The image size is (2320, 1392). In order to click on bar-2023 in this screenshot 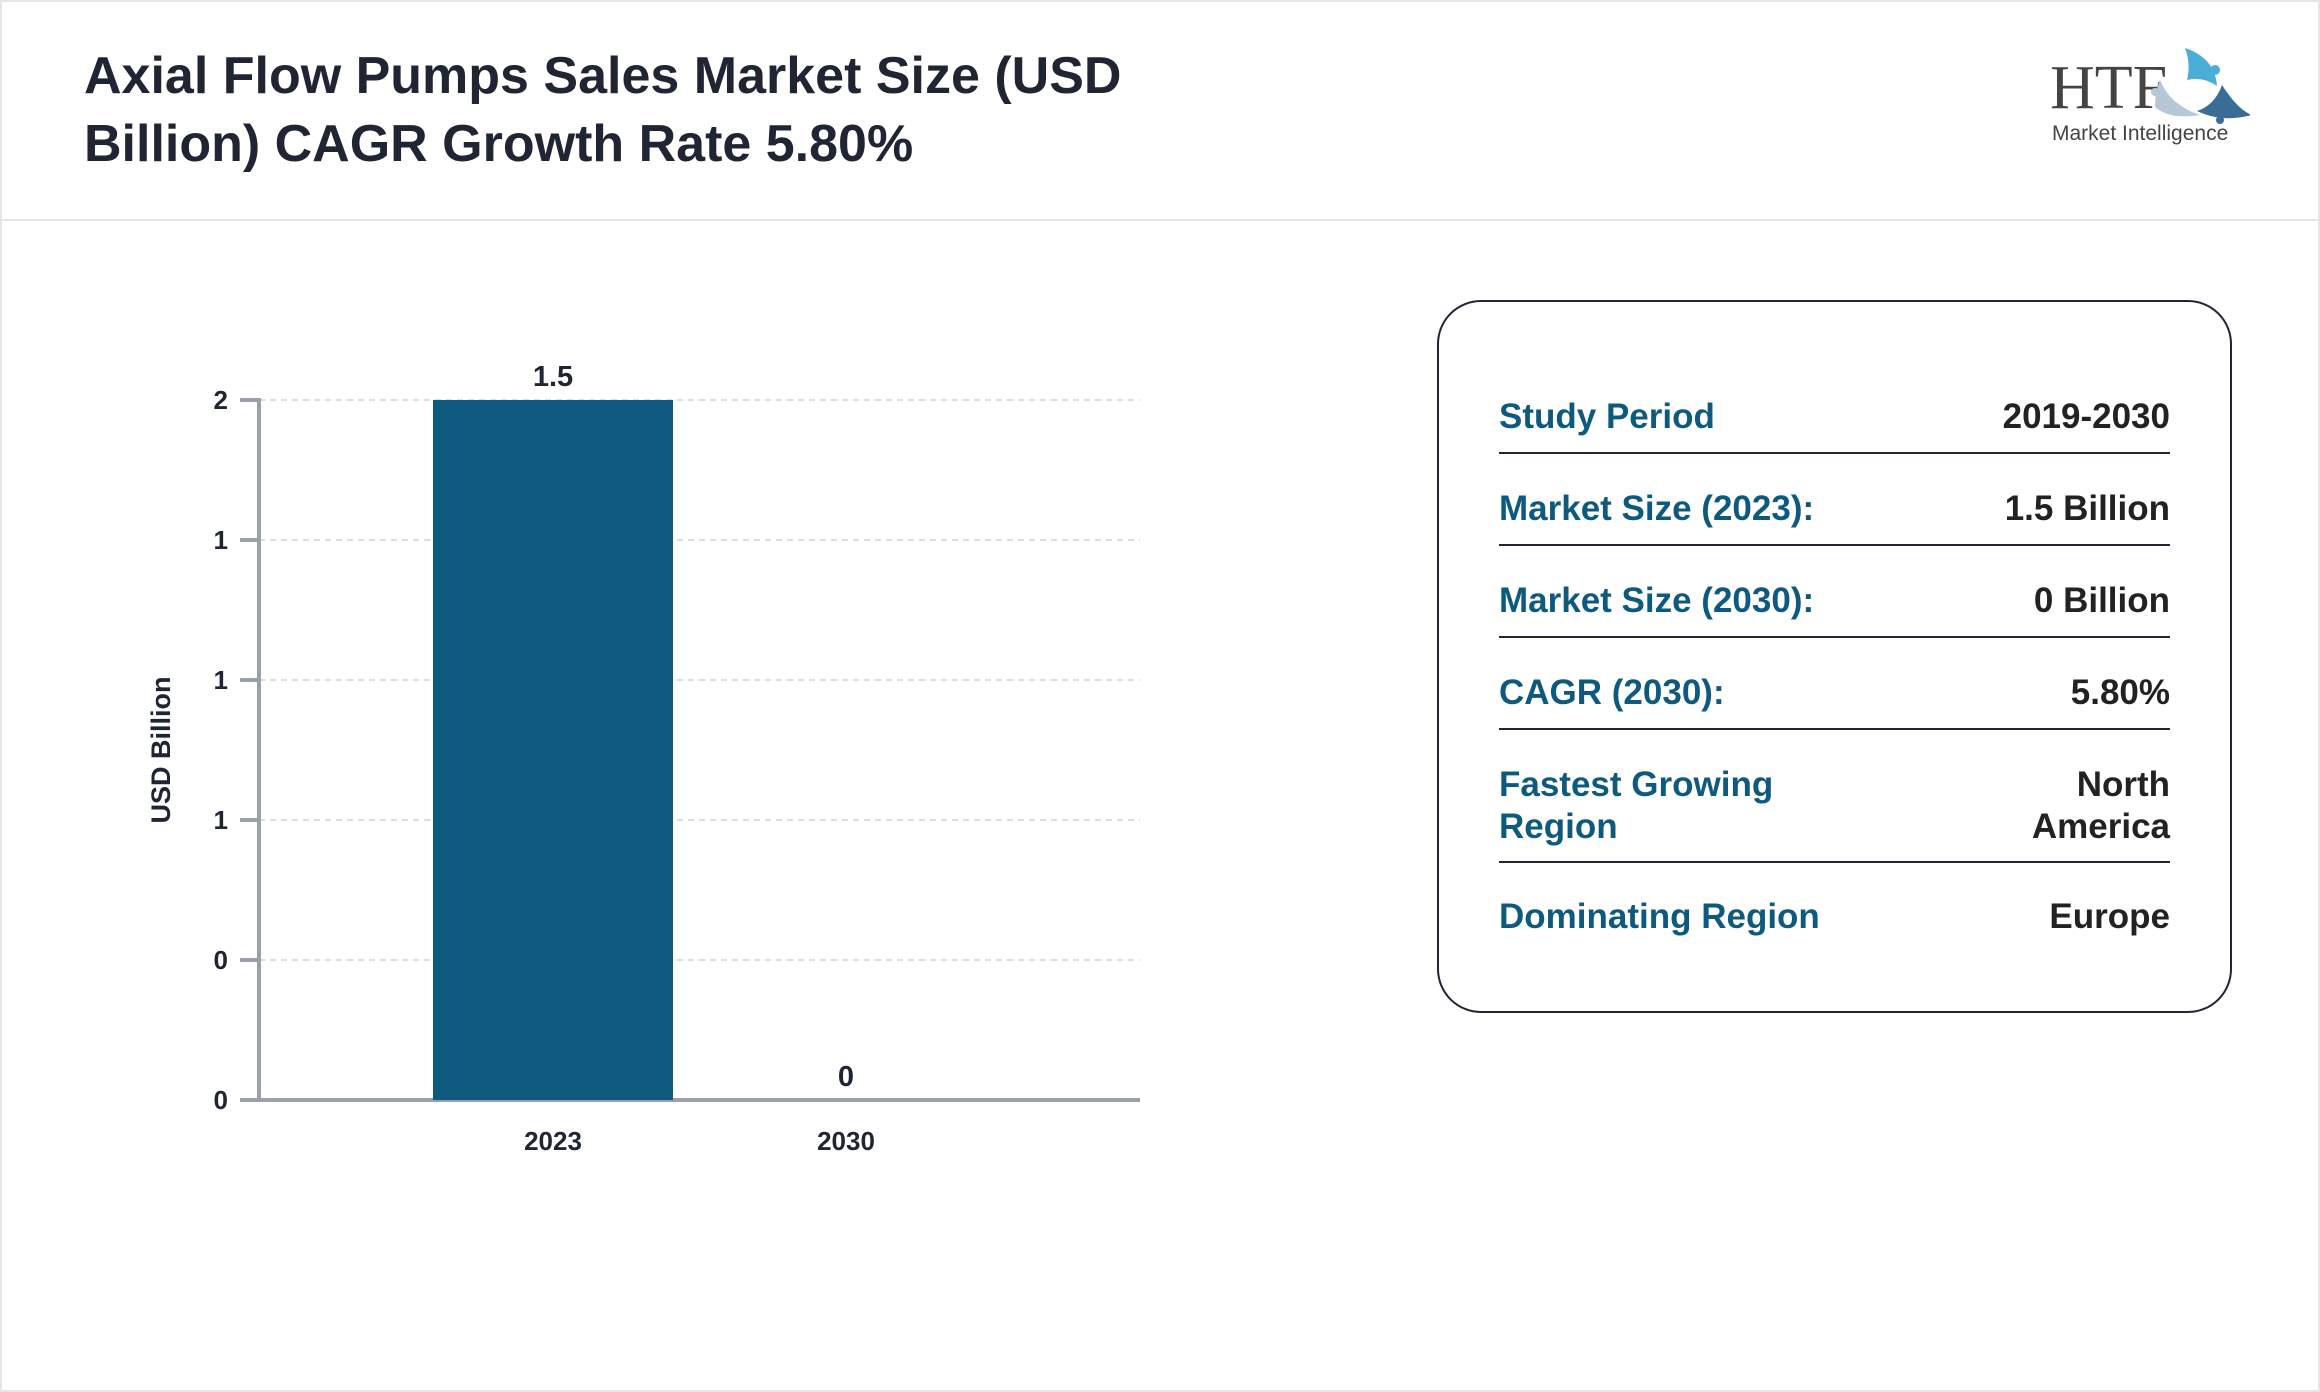, I will do `click(553, 750)`.